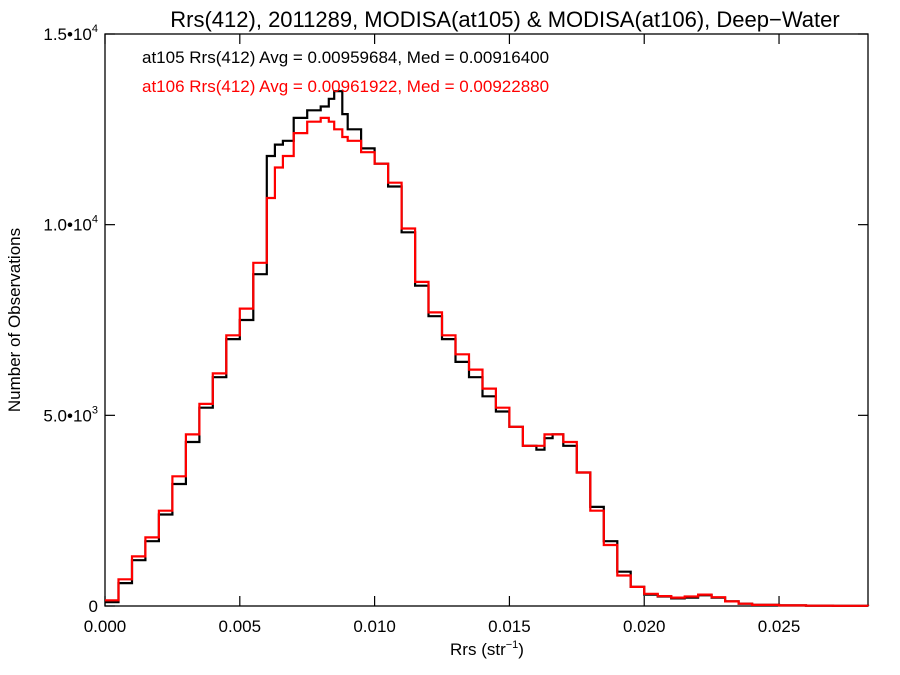 This screenshot has height=675, width=900. Describe the element at coordinates (779, 626) in the screenshot. I see `x-tick-label: 0.025` at that location.